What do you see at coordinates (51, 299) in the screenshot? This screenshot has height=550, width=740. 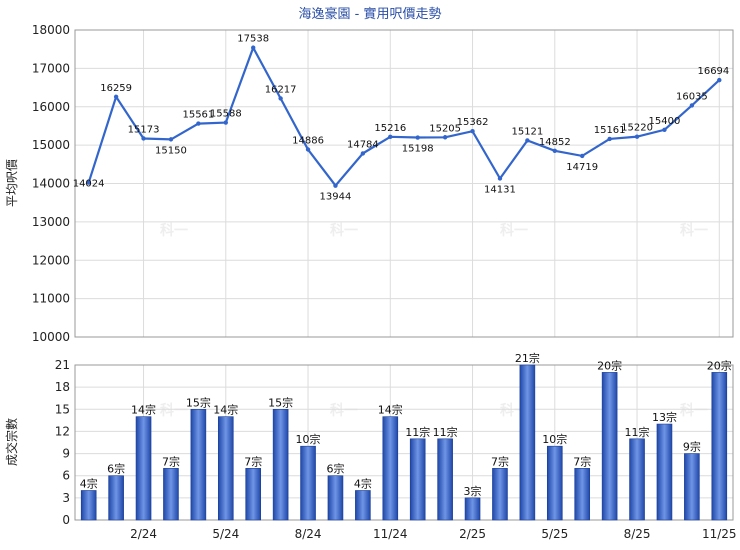 I see `line-y-tick-label: 11000` at bounding box center [51, 299].